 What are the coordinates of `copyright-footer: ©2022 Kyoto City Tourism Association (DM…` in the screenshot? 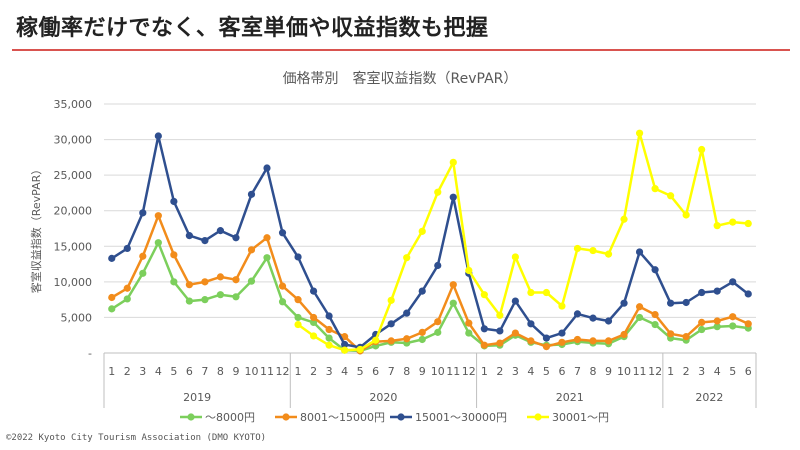 It's located at (136, 438).